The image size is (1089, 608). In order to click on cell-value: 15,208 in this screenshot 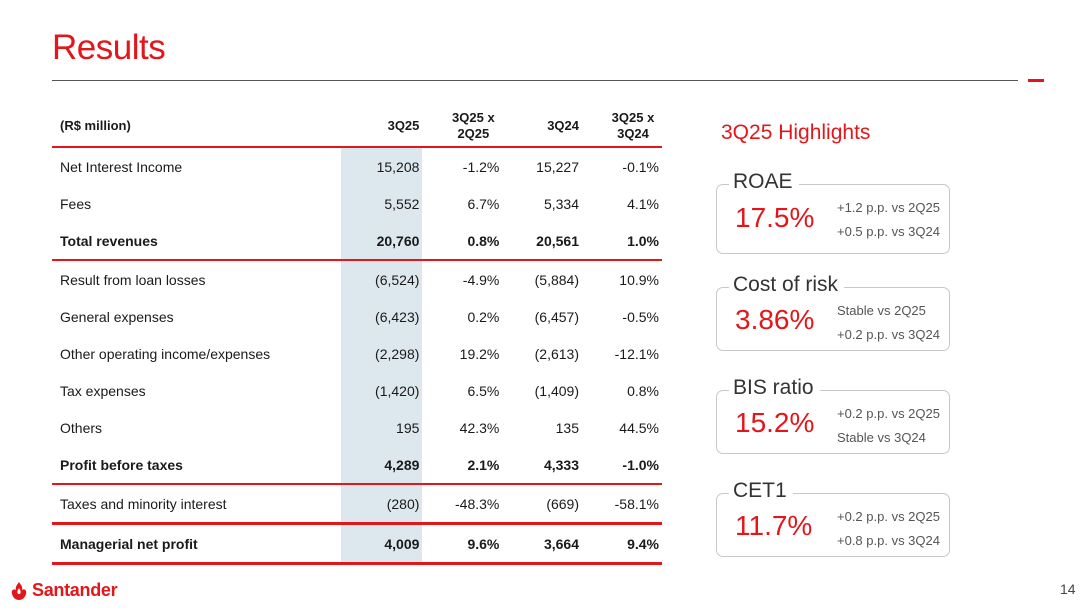, I will do `click(381, 166)`.